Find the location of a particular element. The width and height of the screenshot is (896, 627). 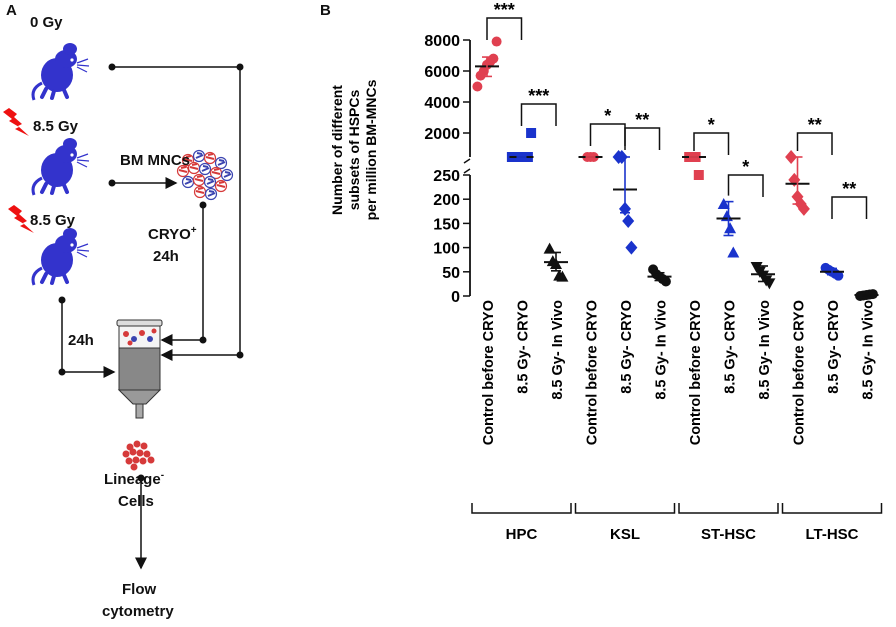

y-tick-label: 100 is located at coordinates (446, 249).